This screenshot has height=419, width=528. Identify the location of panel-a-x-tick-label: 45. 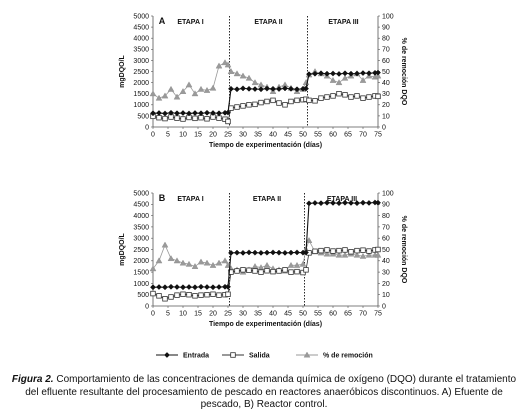
(288, 135).